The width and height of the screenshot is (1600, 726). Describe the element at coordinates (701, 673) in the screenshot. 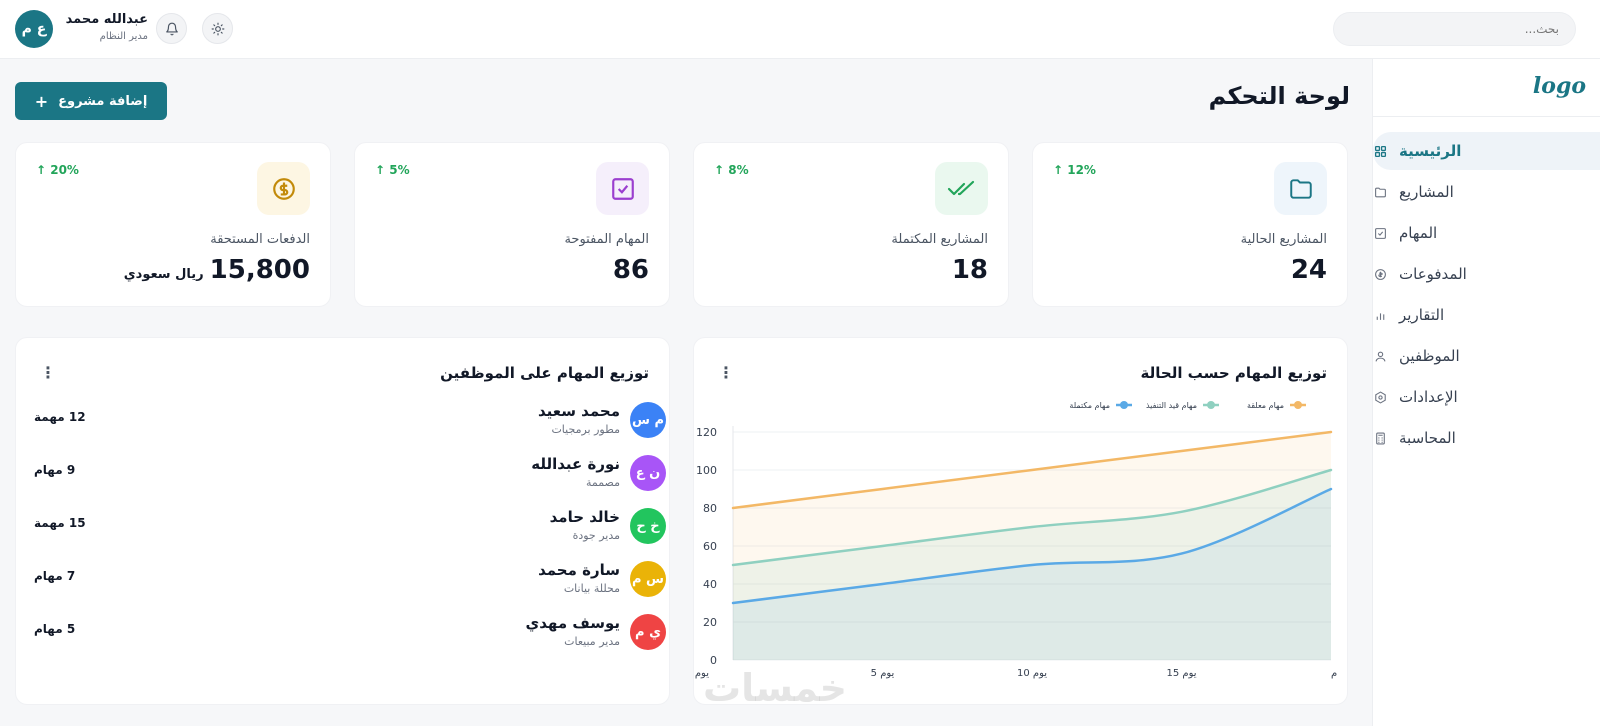

I see `x-tick-label: يوم 1` at that location.